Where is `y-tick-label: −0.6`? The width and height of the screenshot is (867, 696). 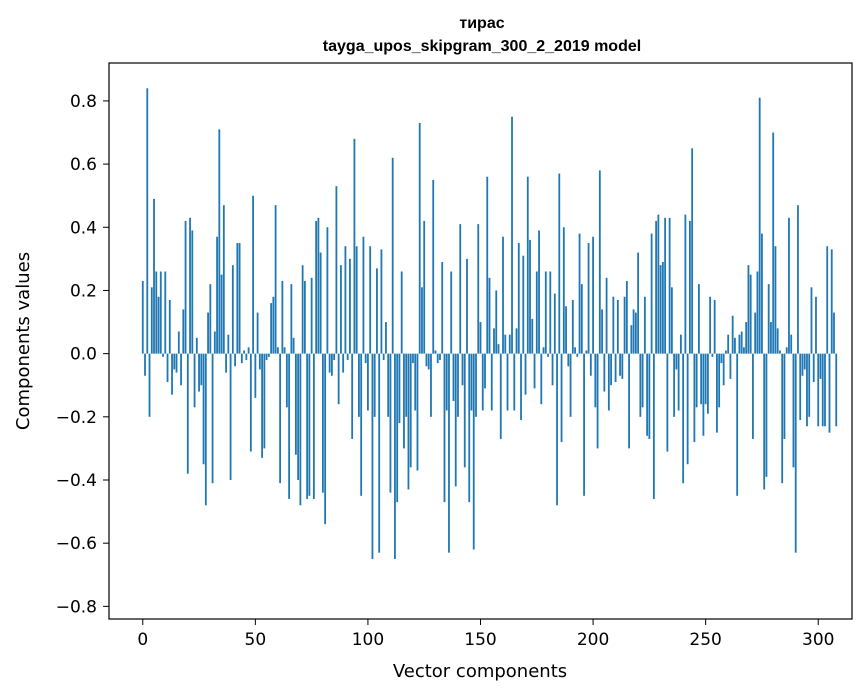 y-tick-label: −0.6 is located at coordinates (76, 544).